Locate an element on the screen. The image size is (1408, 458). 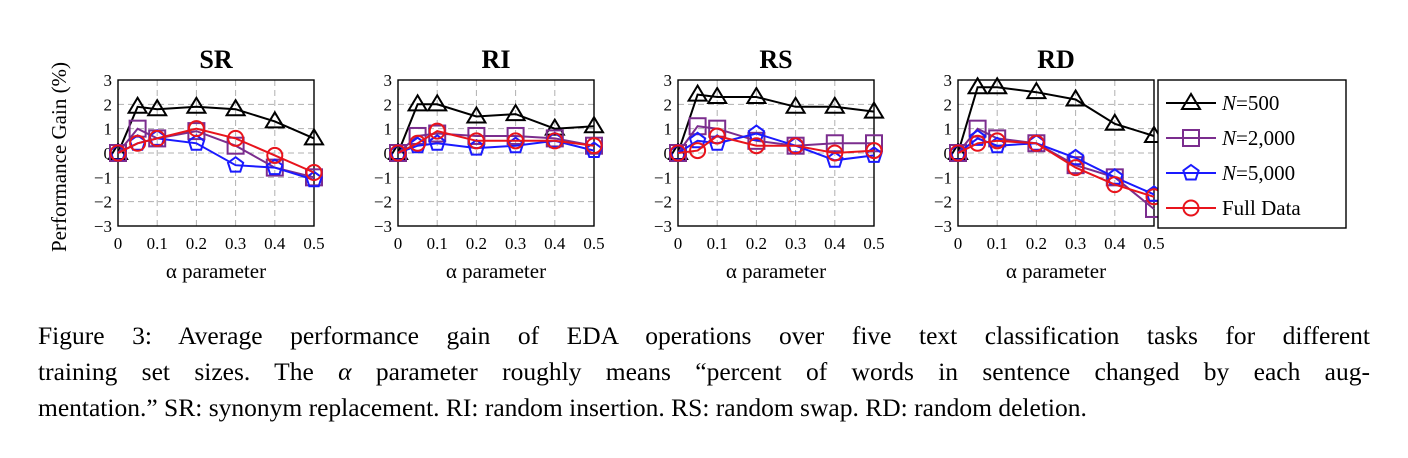
legend-entry: N=2,000 is located at coordinates (1230, 138).